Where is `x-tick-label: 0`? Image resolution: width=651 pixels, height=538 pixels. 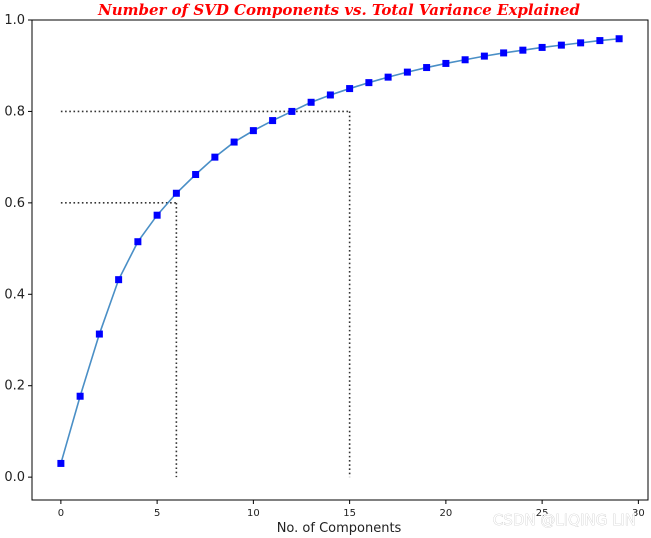
x-tick-label: 0 is located at coordinates (61, 513).